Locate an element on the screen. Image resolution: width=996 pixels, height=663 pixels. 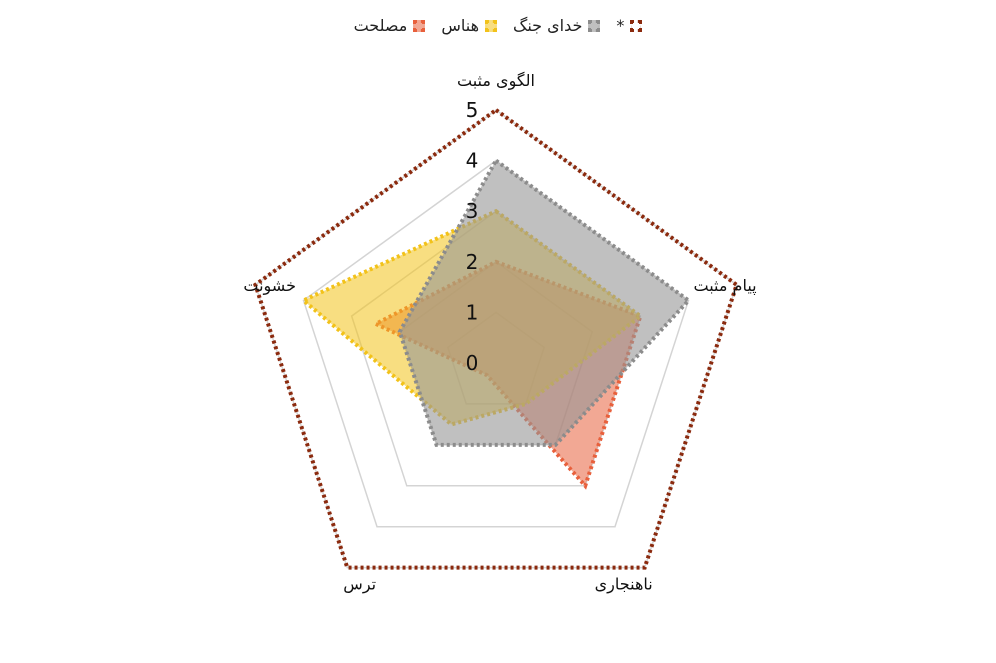
legend-label: خدای جنگ is located at coordinates (548, 25).